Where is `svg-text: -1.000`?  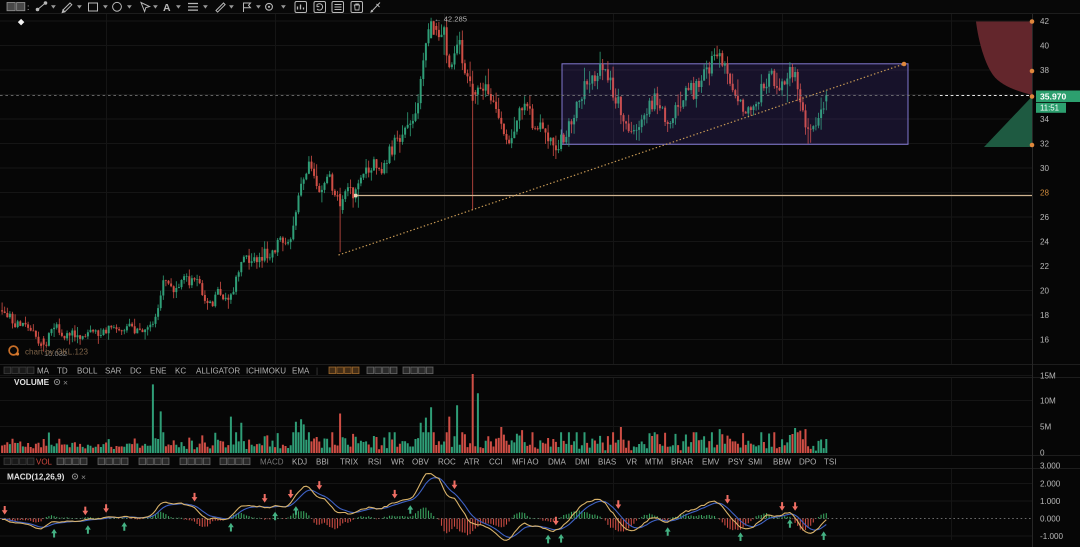 svg-text: -1.000 is located at coordinates (1051, 536).